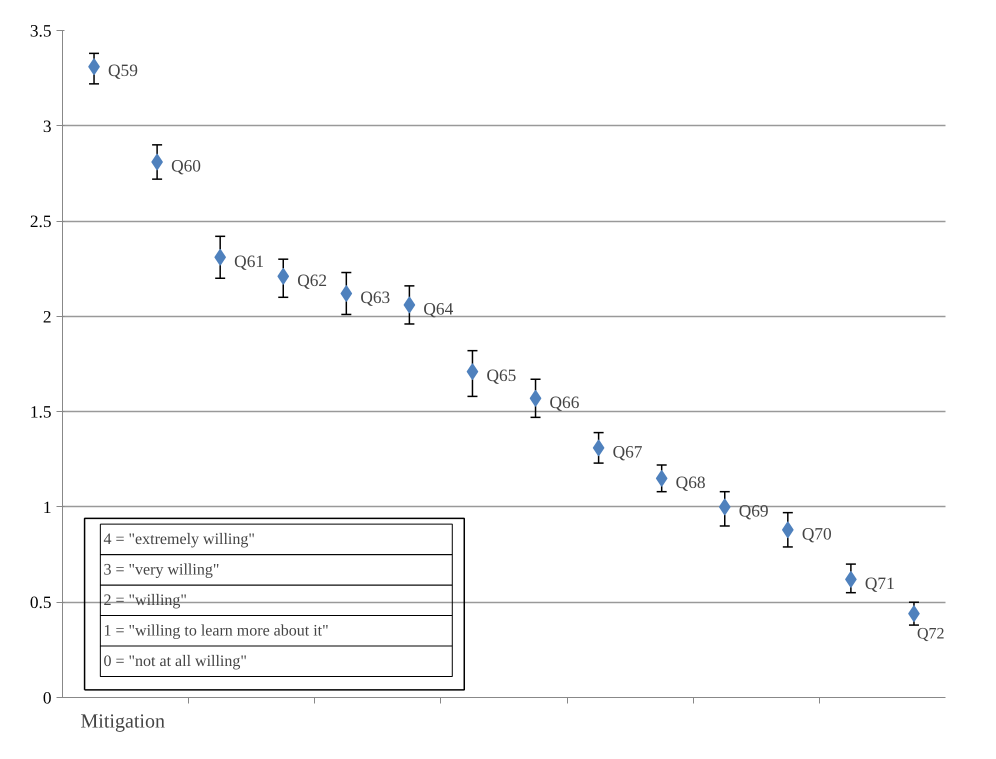 This screenshot has height=759, width=996. Describe the element at coordinates (145, 600) in the screenshot. I see `annotation: 2 = "willing"` at that location.